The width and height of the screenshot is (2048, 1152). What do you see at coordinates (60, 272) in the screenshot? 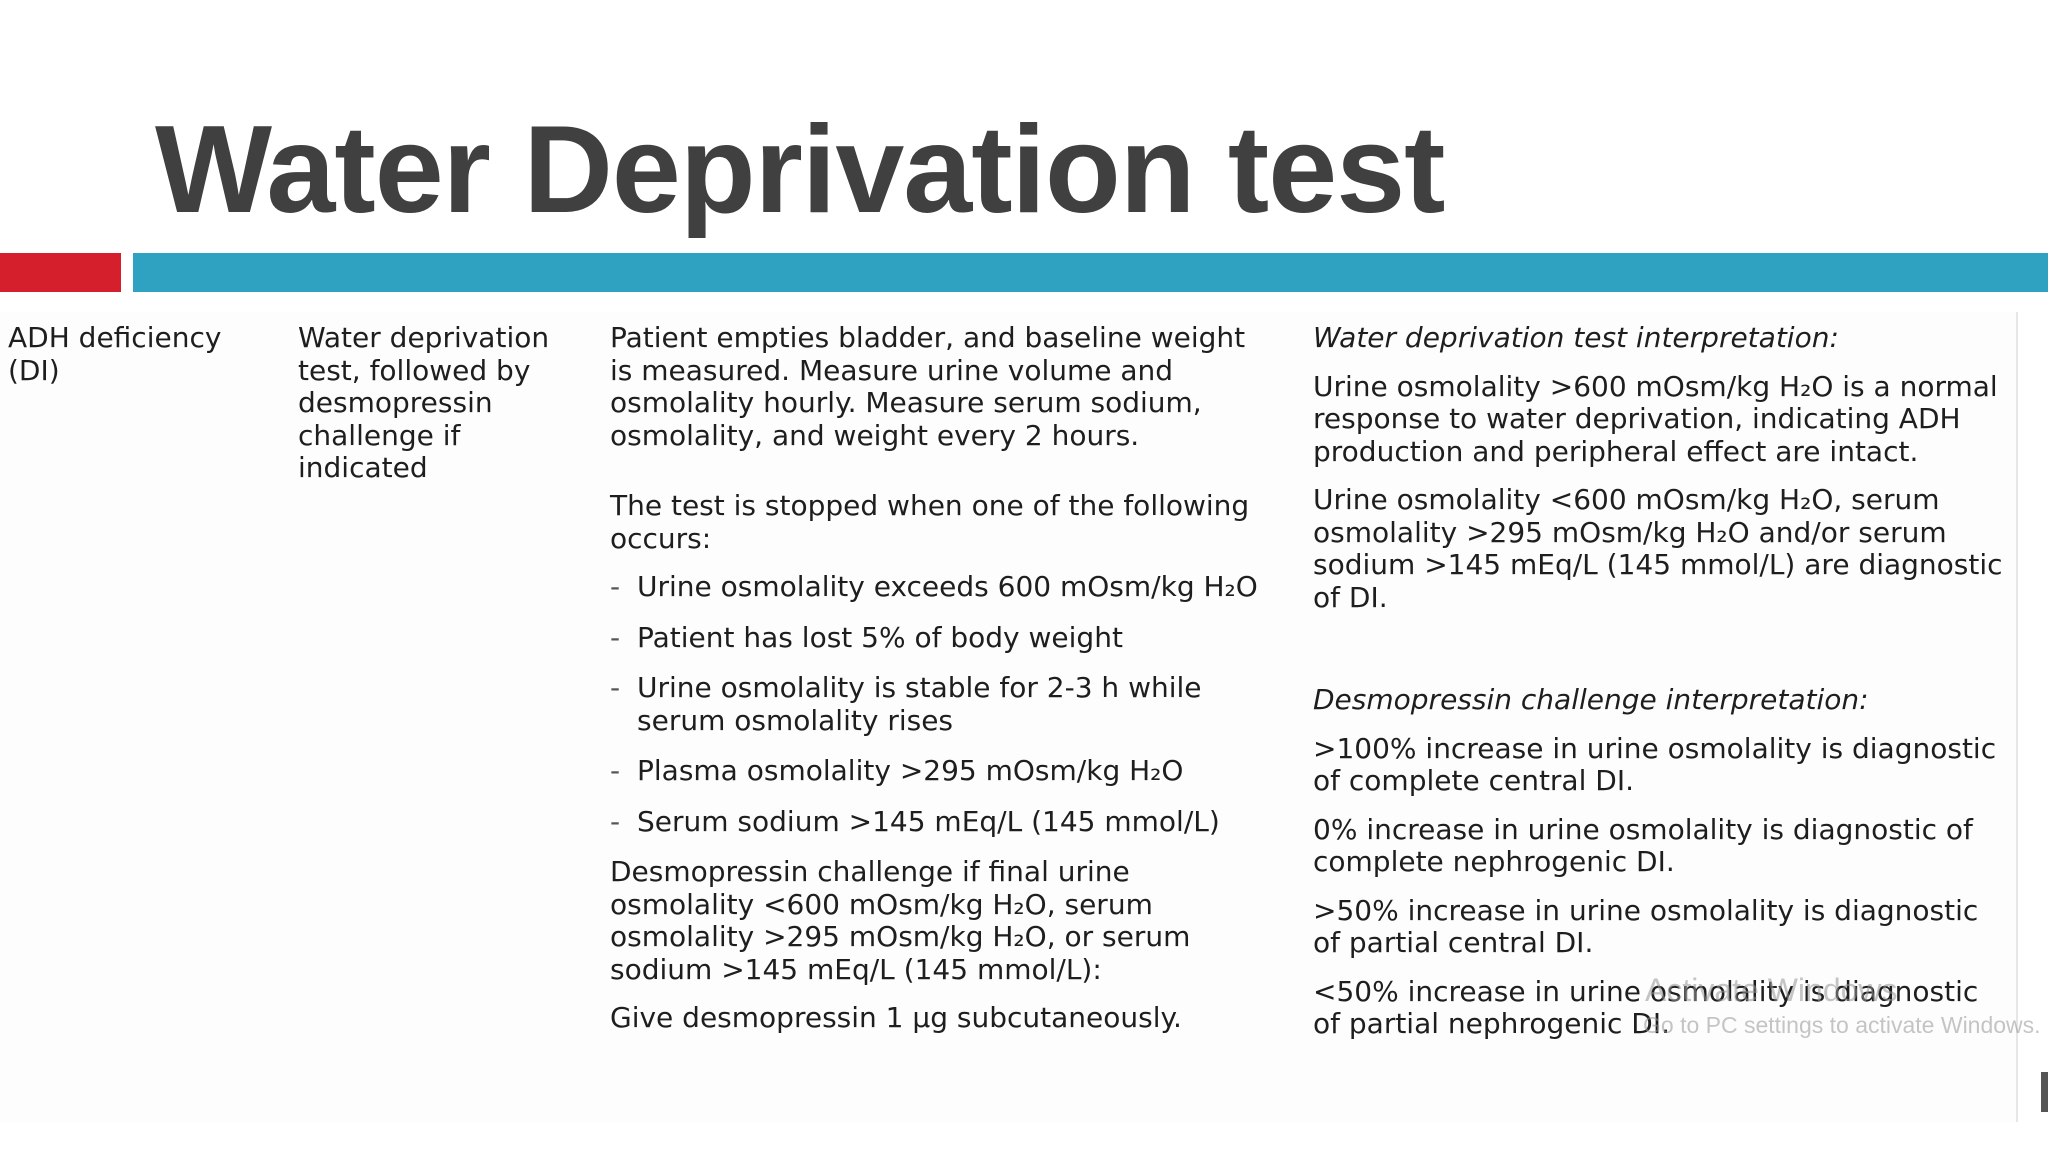
I see `accent-bar-red` at bounding box center [60, 272].